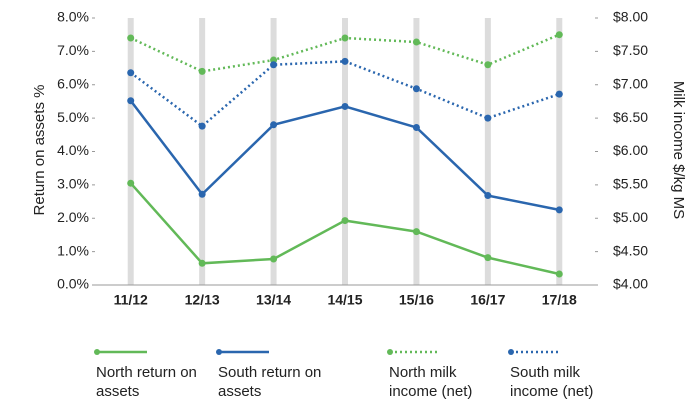 This screenshot has height=409, width=688. What do you see at coordinates (416, 300) in the screenshot?
I see `x-tick-label: 15/16` at bounding box center [416, 300].